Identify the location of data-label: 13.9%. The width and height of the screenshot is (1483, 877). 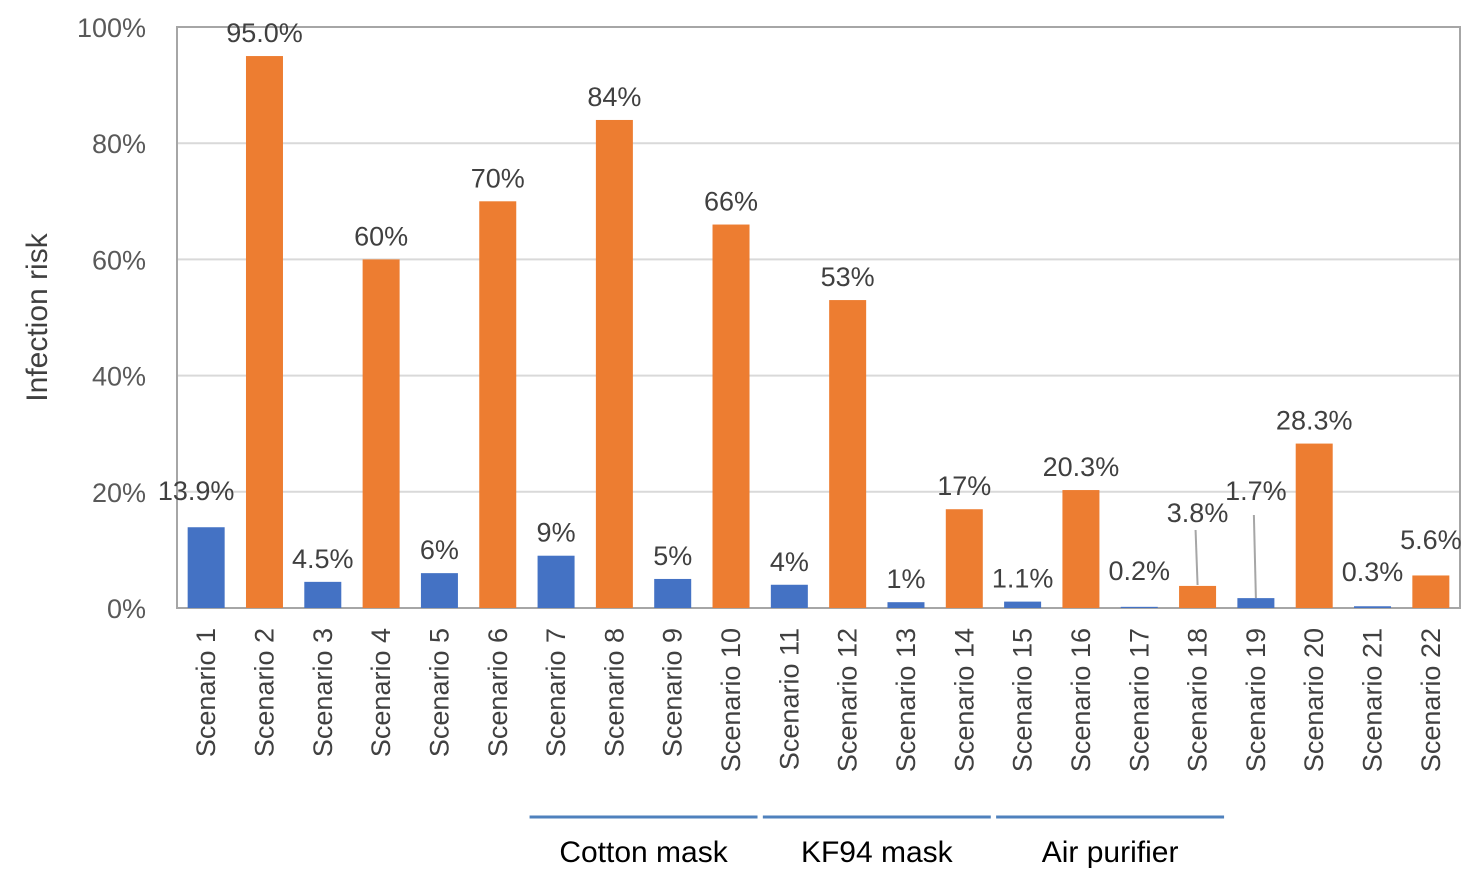
(196, 491).